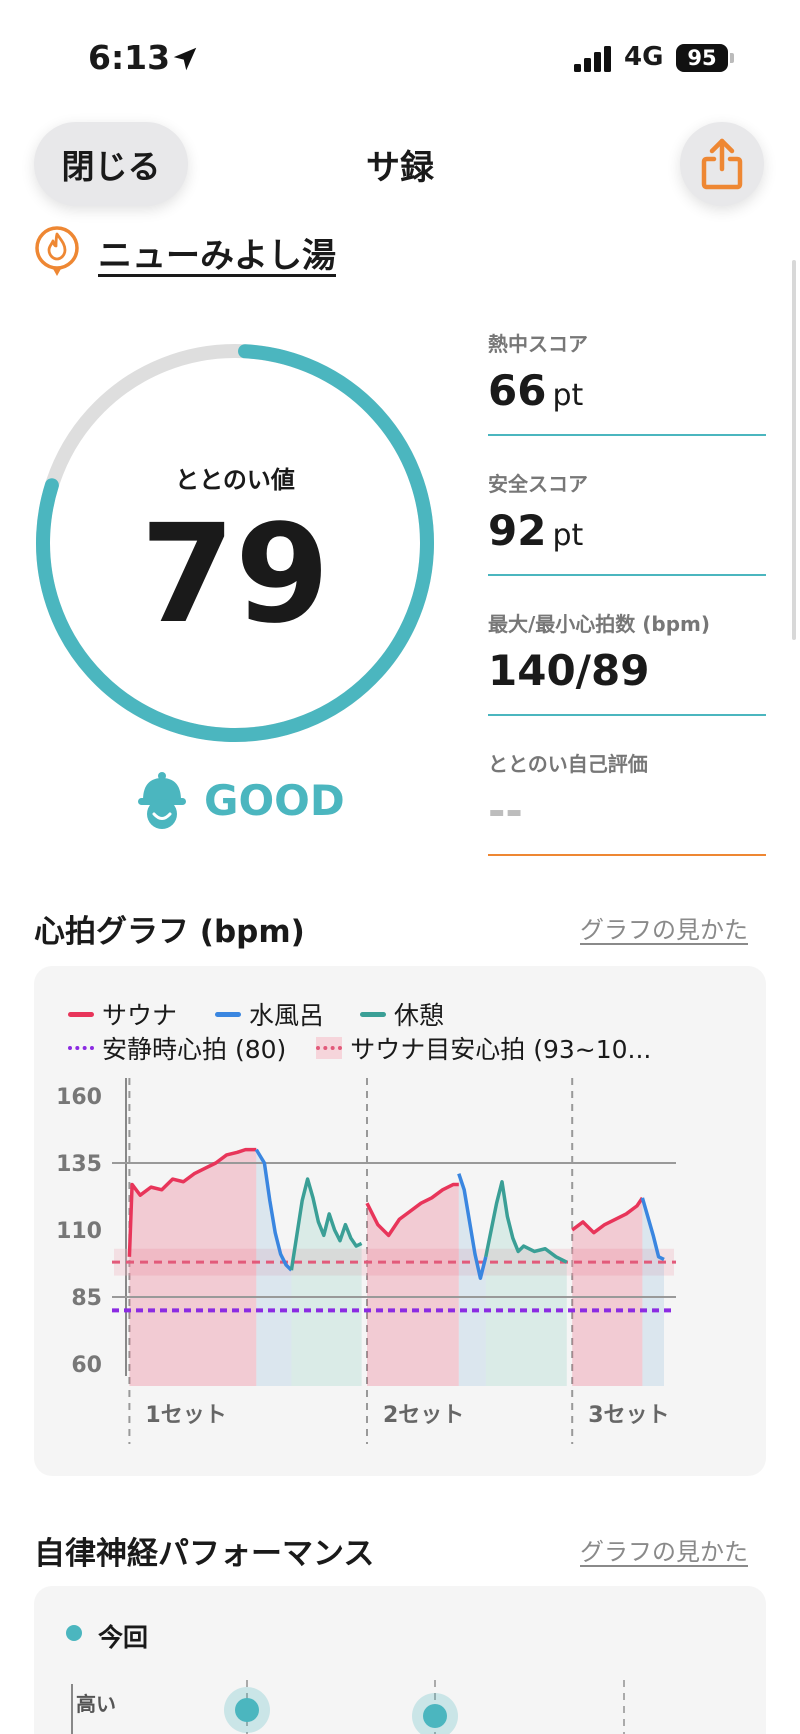  Describe the element at coordinates (111, 164) in the screenshot. I see `close-button: 閉じる` at that location.